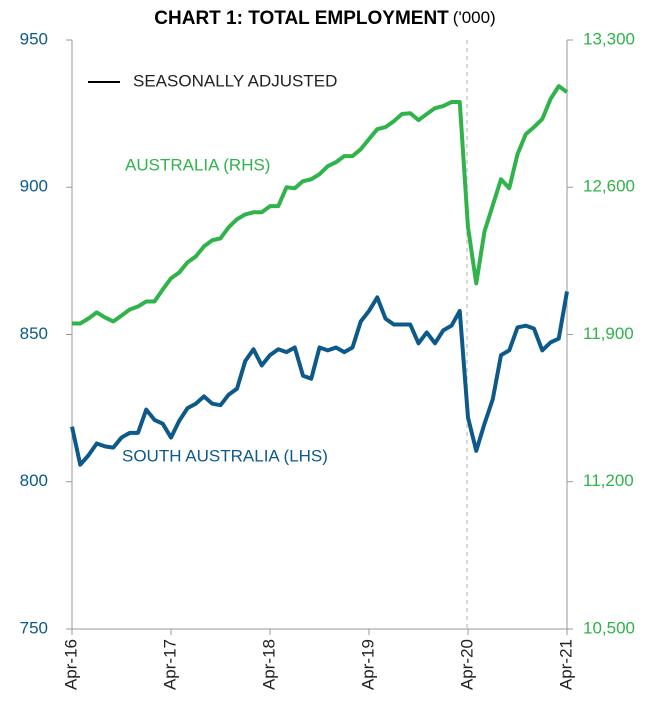  Describe the element at coordinates (609, 627) in the screenshot. I see `y2-tick-label: 10,500` at that location.